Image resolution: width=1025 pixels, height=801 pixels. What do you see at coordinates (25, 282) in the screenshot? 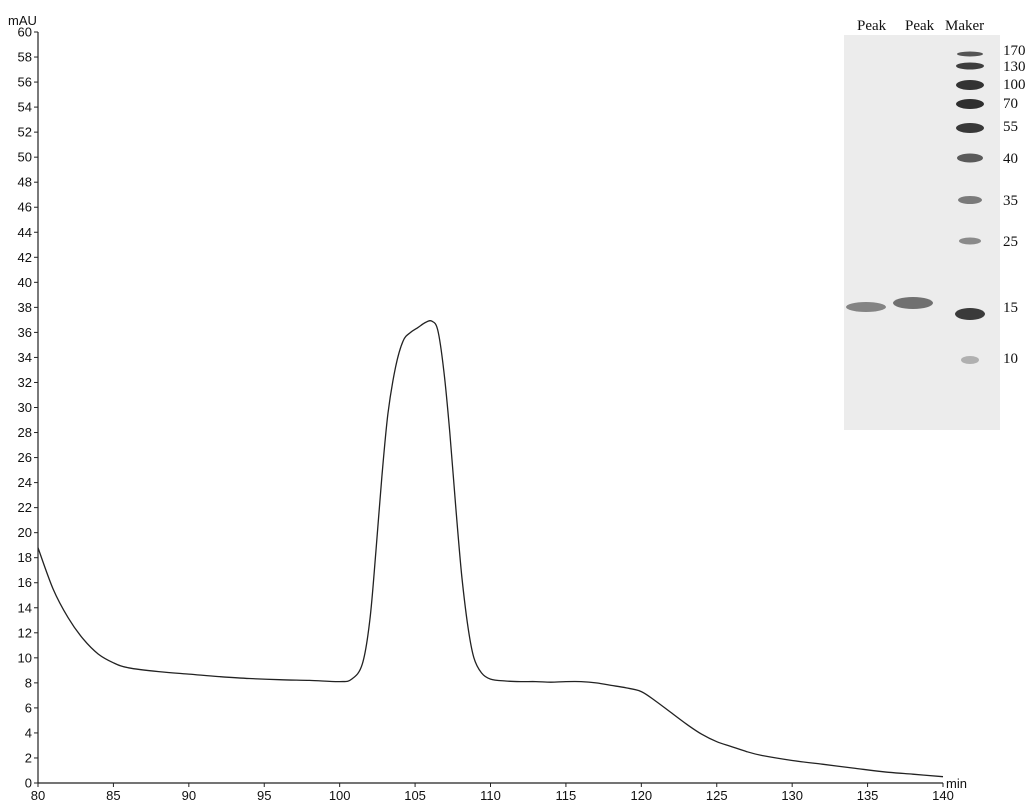
I see `y-tick-label: 40` at bounding box center [25, 282].